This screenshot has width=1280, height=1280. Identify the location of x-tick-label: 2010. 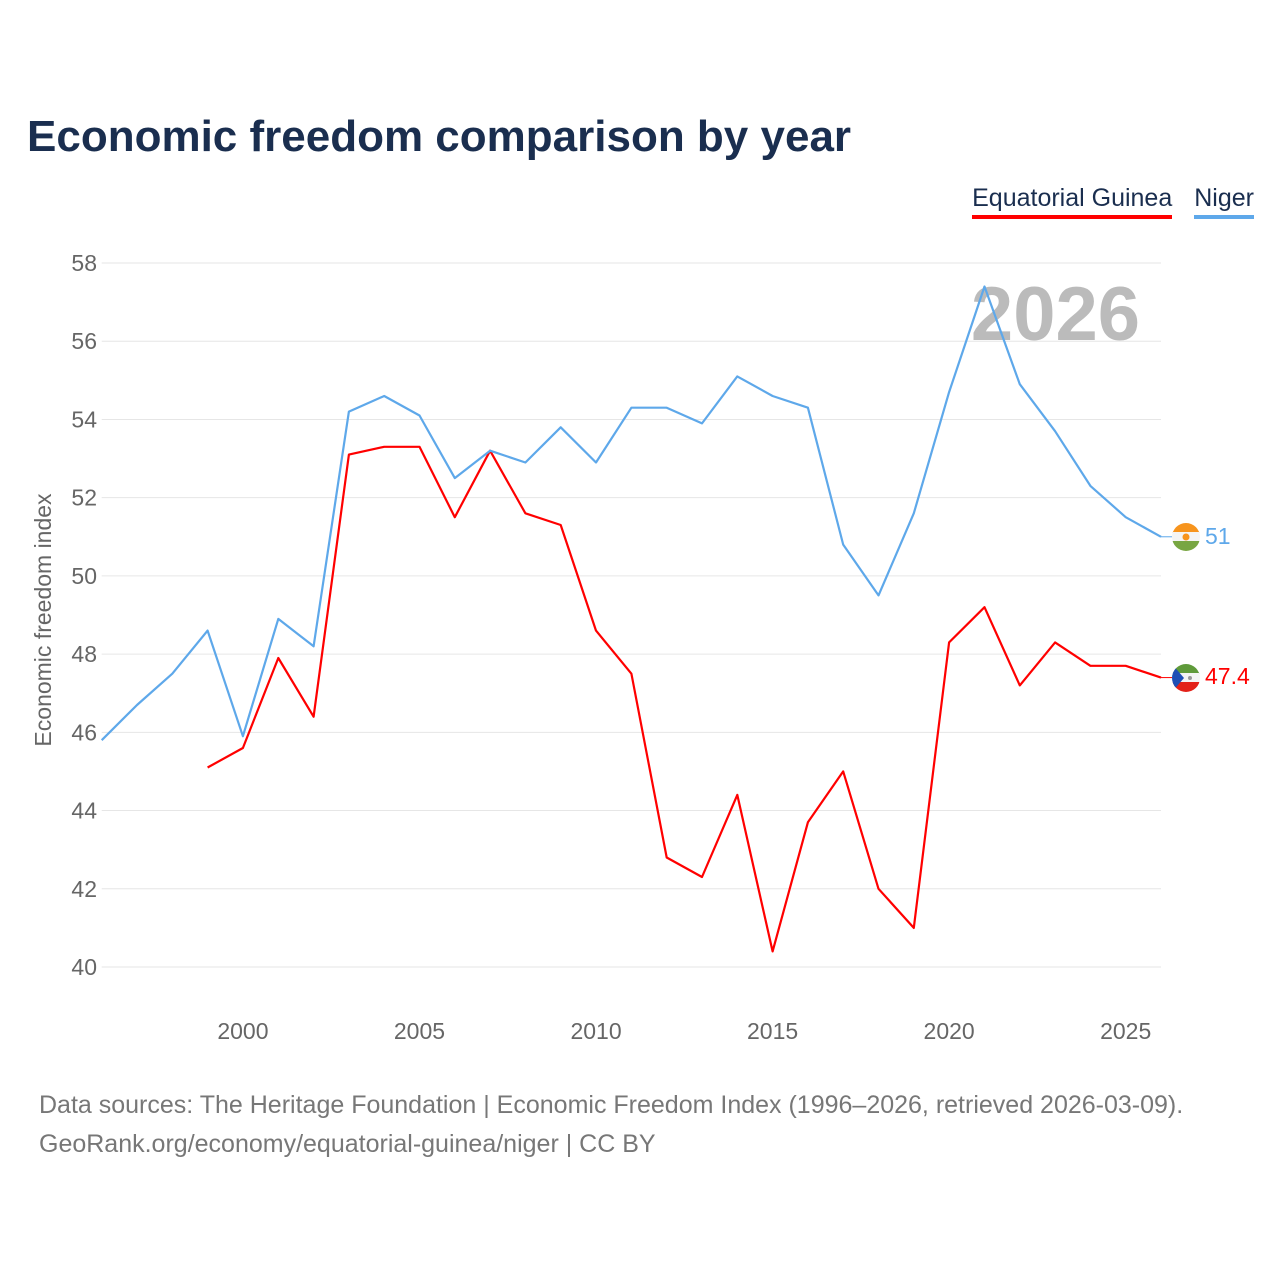
(595, 1031).